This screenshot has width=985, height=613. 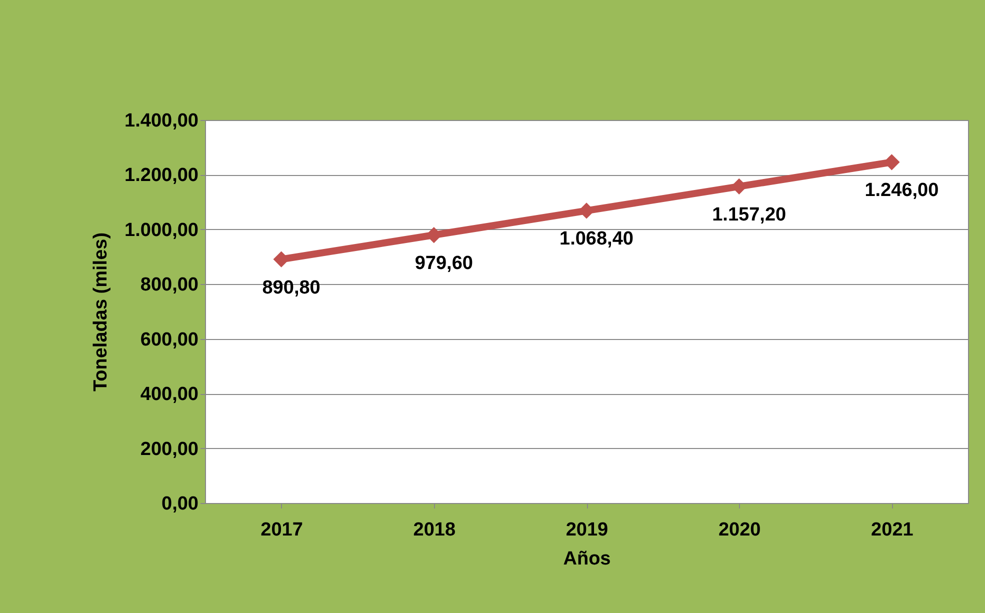 I want to click on x-tick-label: 2018, so click(x=434, y=530).